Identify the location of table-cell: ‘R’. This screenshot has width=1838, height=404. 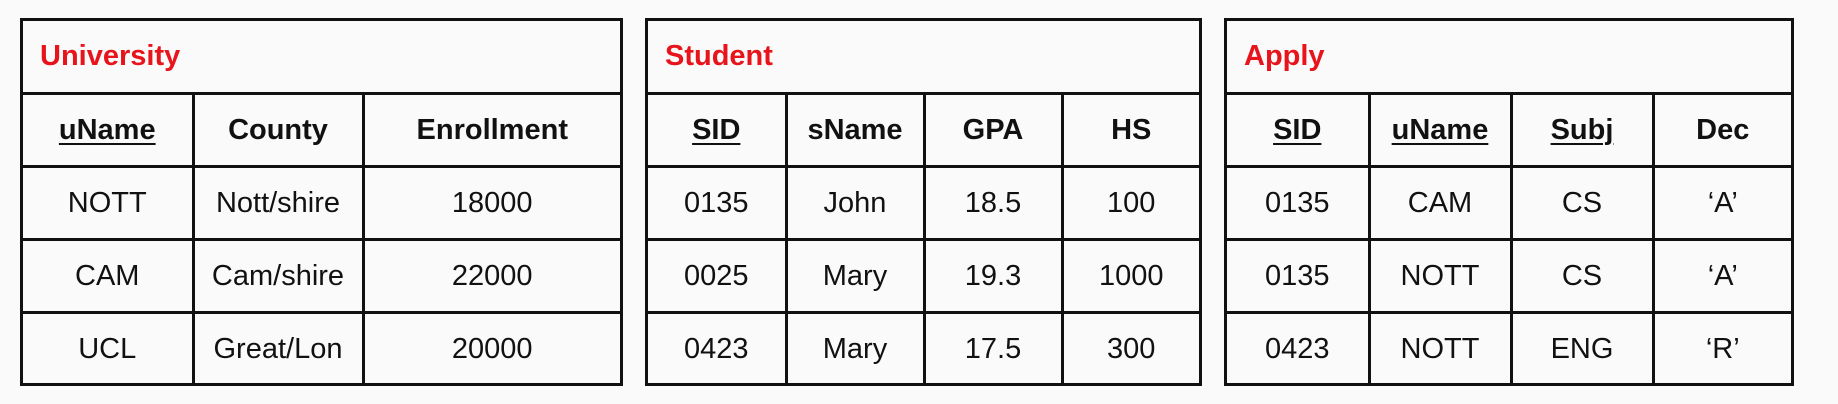
(1722, 348).